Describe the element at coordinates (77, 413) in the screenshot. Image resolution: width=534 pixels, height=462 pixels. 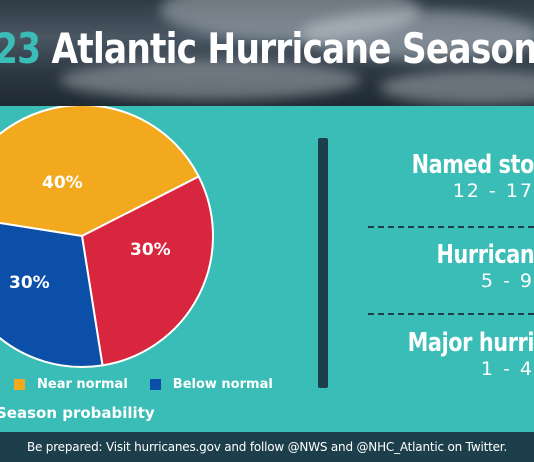
I see `chart-caption: Season probability` at that location.